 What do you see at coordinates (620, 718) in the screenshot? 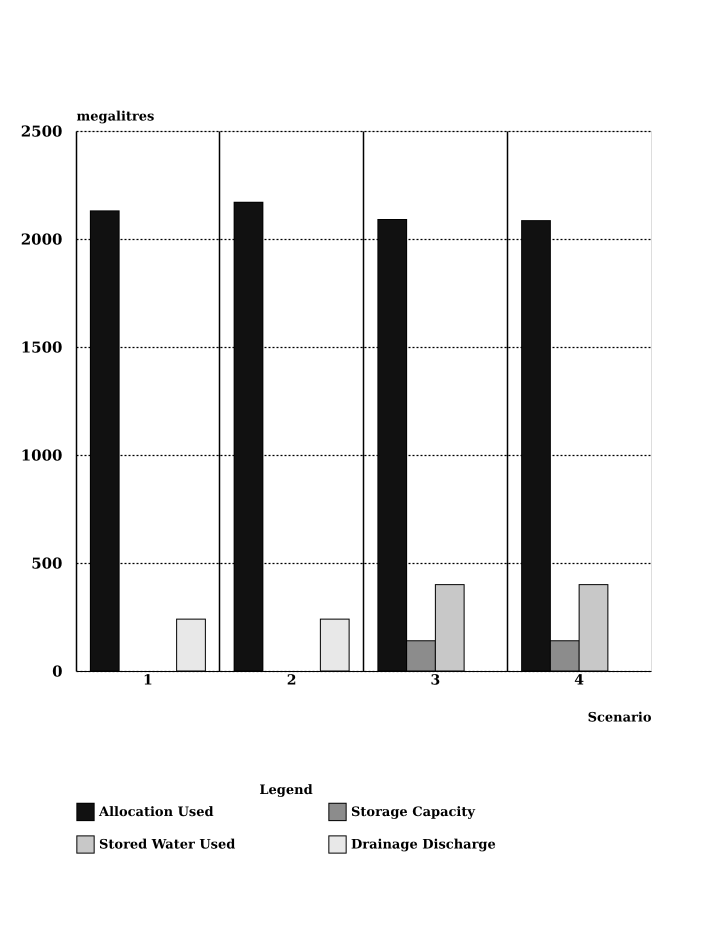
I see `x-axis-title: Scenario` at bounding box center [620, 718].